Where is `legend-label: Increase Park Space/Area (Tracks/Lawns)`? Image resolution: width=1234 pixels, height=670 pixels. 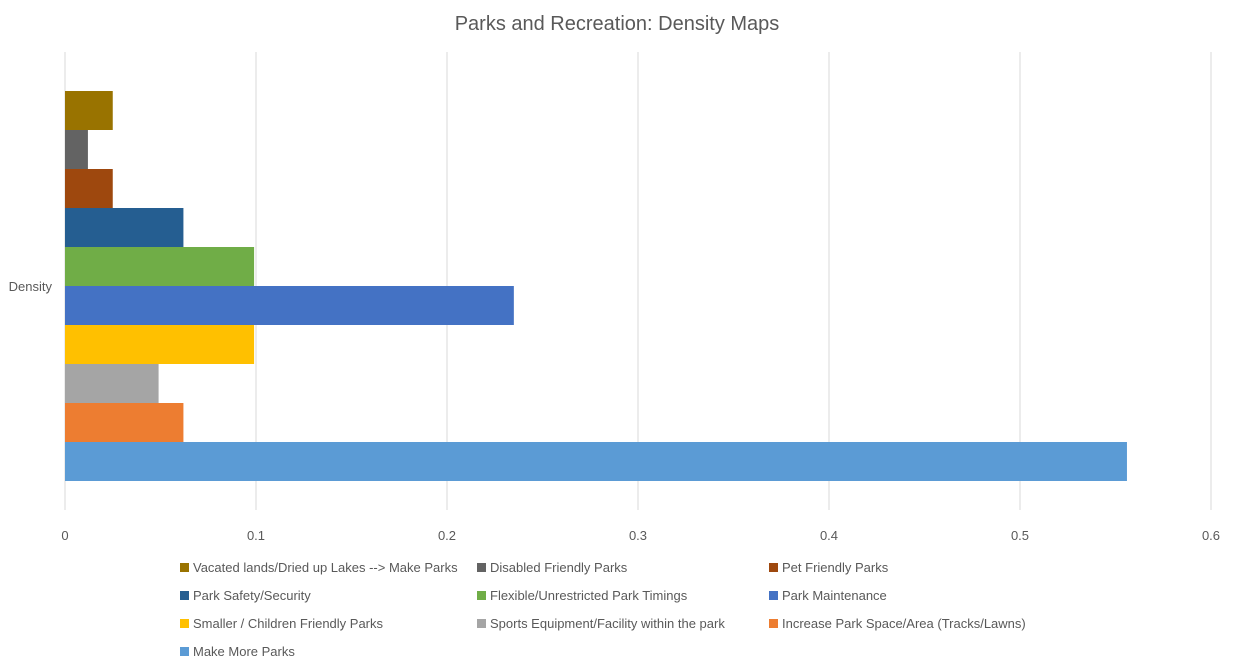 legend-label: Increase Park Space/Area (Tracks/Lawns) is located at coordinates (904, 623).